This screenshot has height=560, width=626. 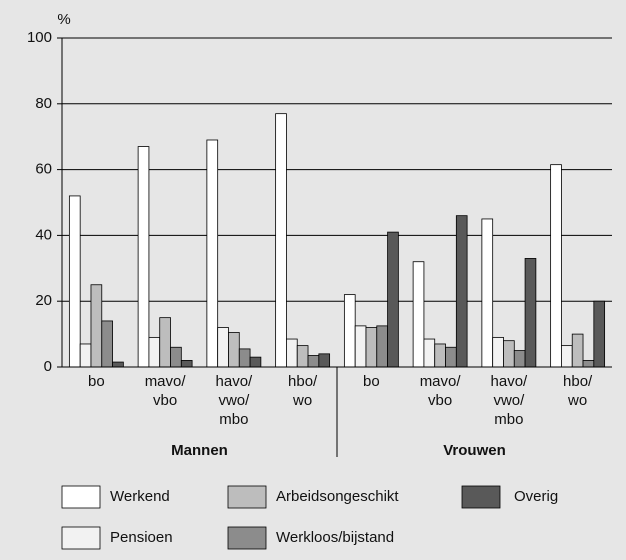 What do you see at coordinates (43, 234) in the screenshot?
I see `y-tick-label: 40` at bounding box center [43, 234].